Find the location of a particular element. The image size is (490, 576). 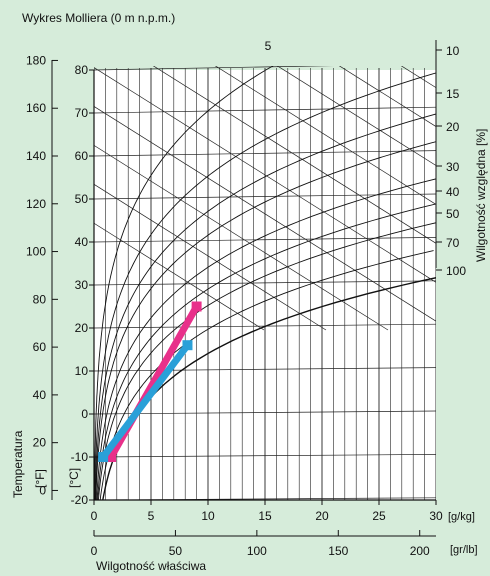

tick-label-gkg: 10 is located at coordinates (208, 516).